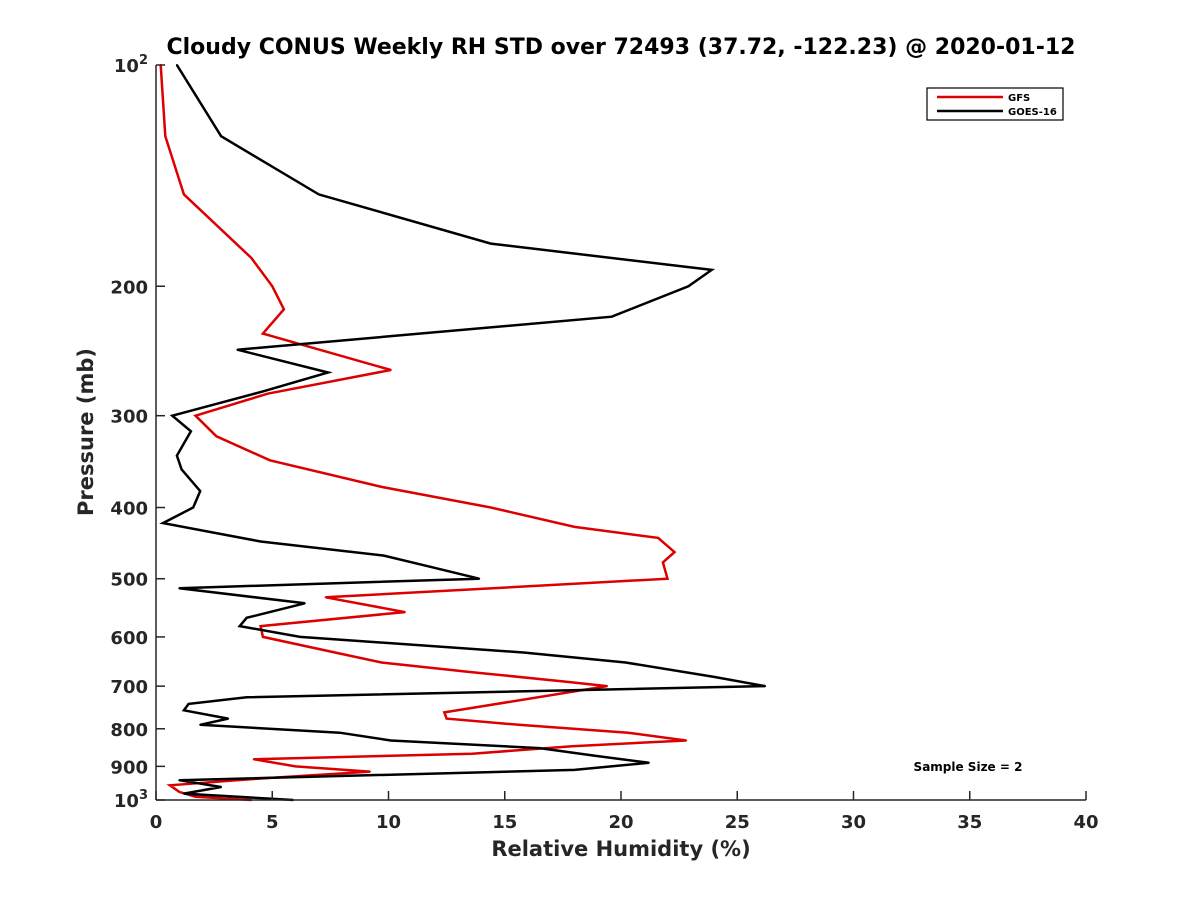 This screenshot has width=1200, height=900. Describe the element at coordinates (129, 287) in the screenshot. I see `y-tick-label: 200` at that location.